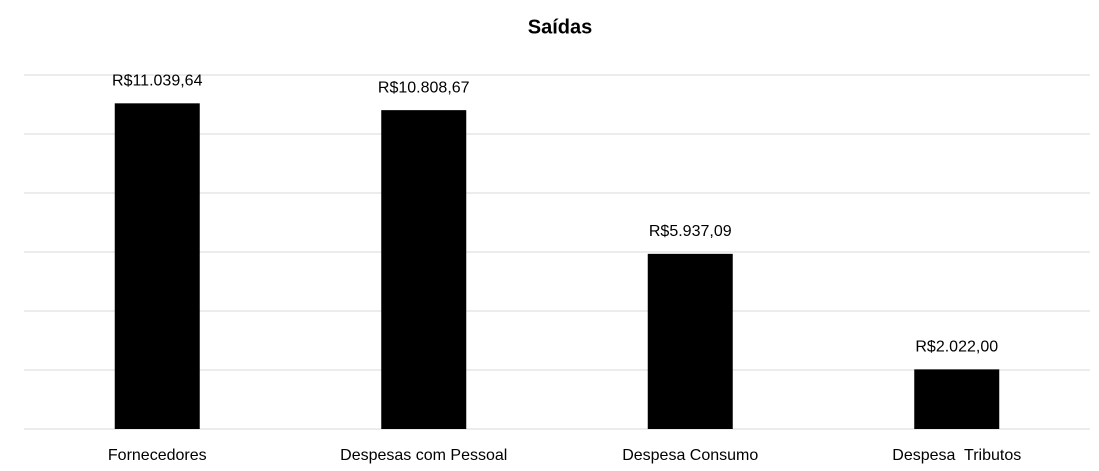 This screenshot has width=1099, height=471. I want to click on data-label: R$11.039,64, so click(157, 81).